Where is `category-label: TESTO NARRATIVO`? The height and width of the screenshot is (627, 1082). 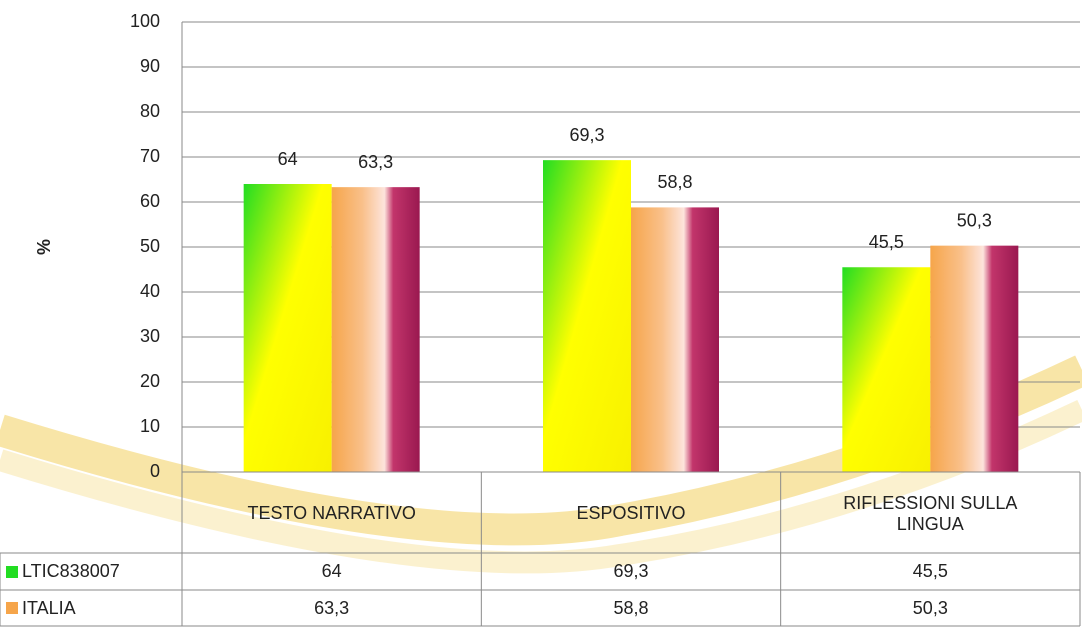
category-label: TESTO NARRATIVO is located at coordinates (331, 513).